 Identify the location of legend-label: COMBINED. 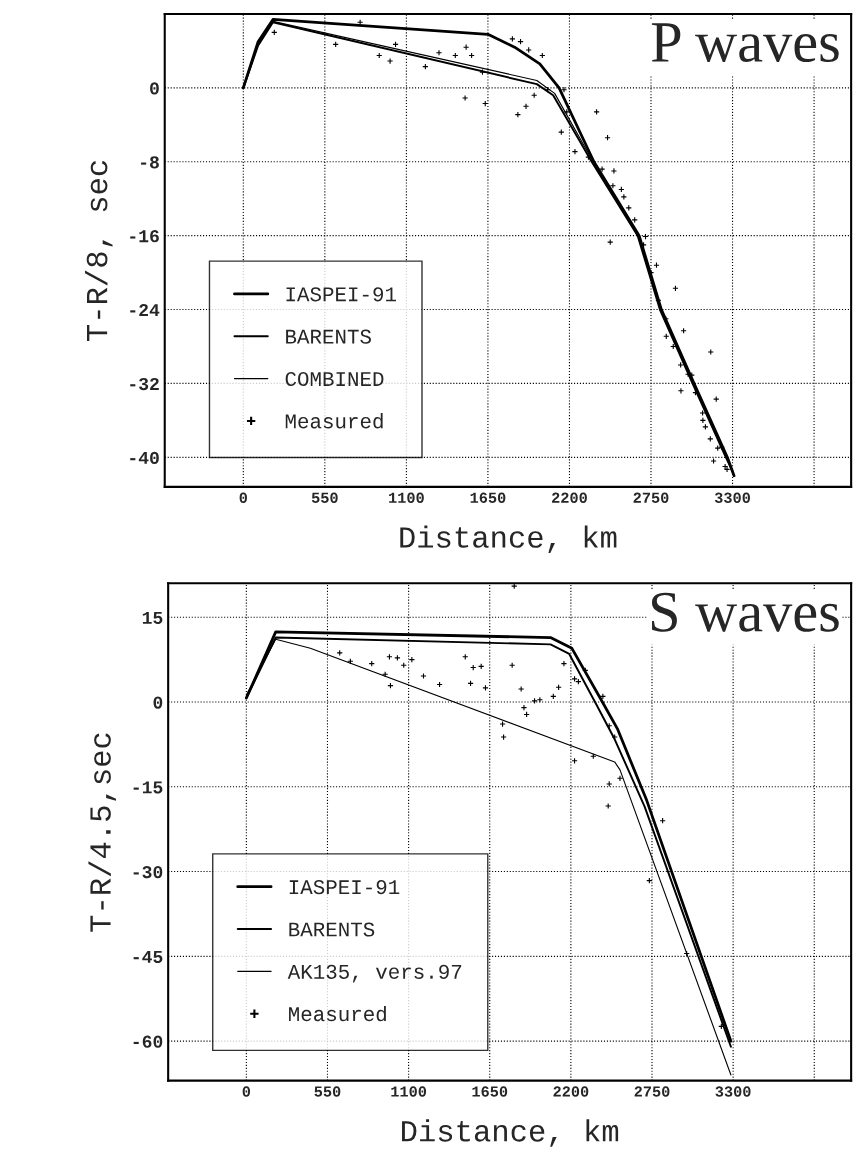
(334, 379).